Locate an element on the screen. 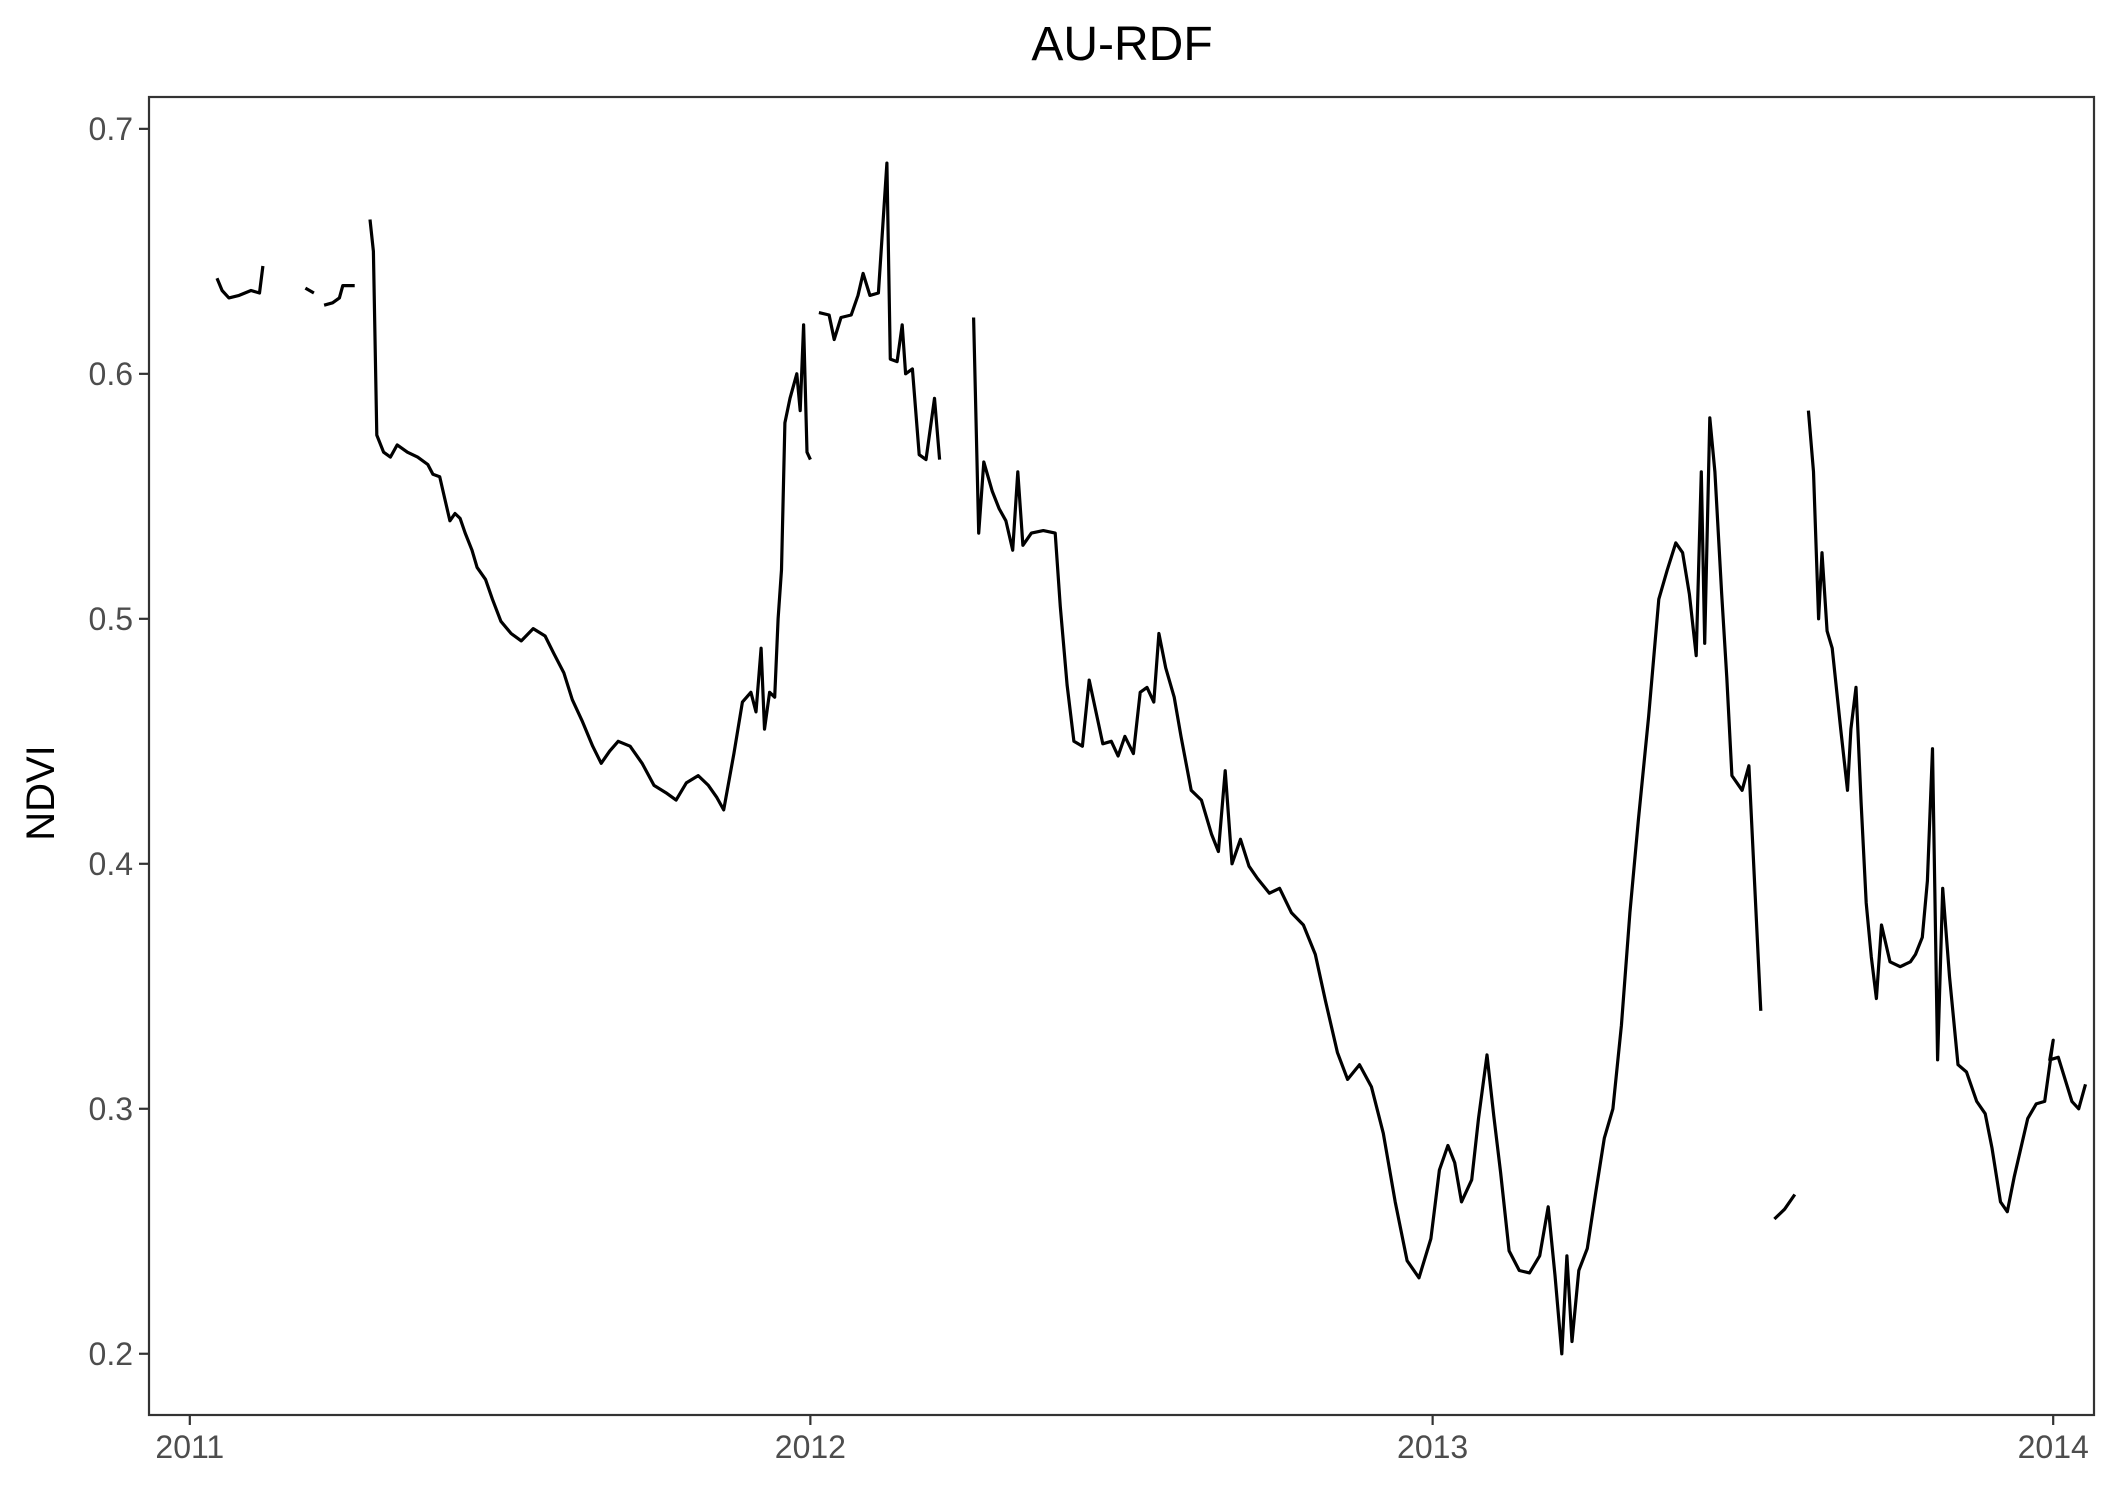 This screenshot has width=2115, height=1493. x-tick-label-2011: 2011 is located at coordinates (189, 1447).